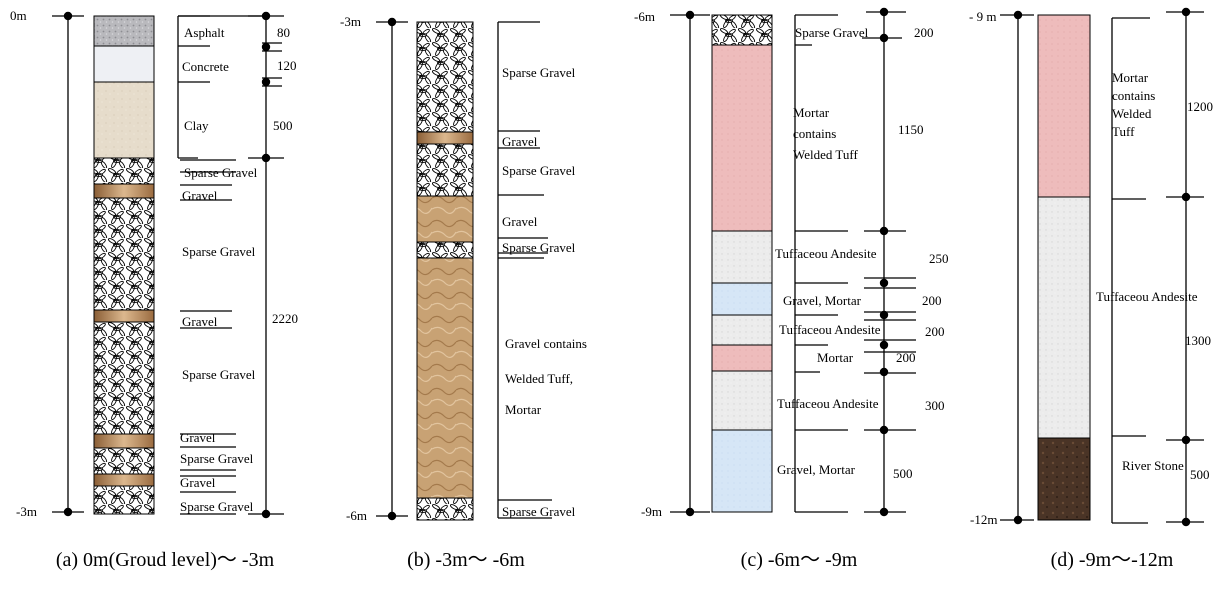 The image size is (1232, 590). Describe the element at coordinates (287, 65) in the screenshot. I see `thickness-label: 120` at that location.